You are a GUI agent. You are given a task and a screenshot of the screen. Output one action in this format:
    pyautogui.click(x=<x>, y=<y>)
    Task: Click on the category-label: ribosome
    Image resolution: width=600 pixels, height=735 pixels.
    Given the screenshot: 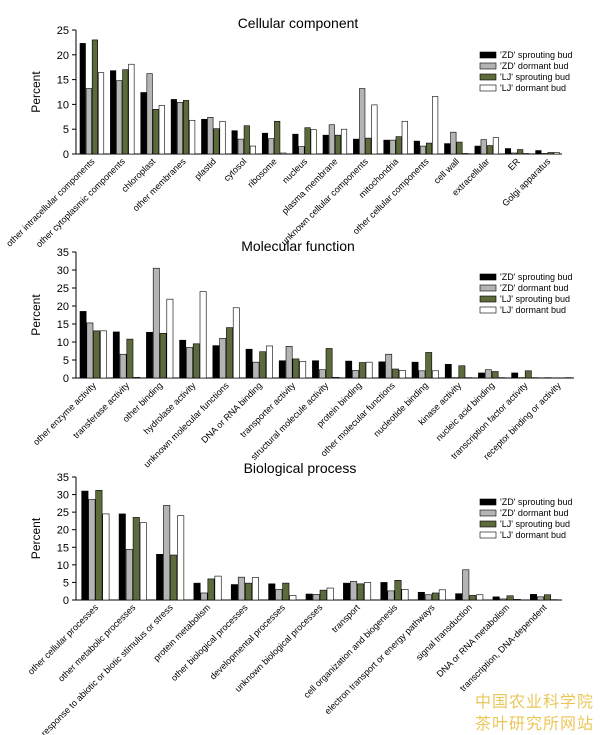 What is the action you would take?
    pyautogui.click(x=262, y=172)
    